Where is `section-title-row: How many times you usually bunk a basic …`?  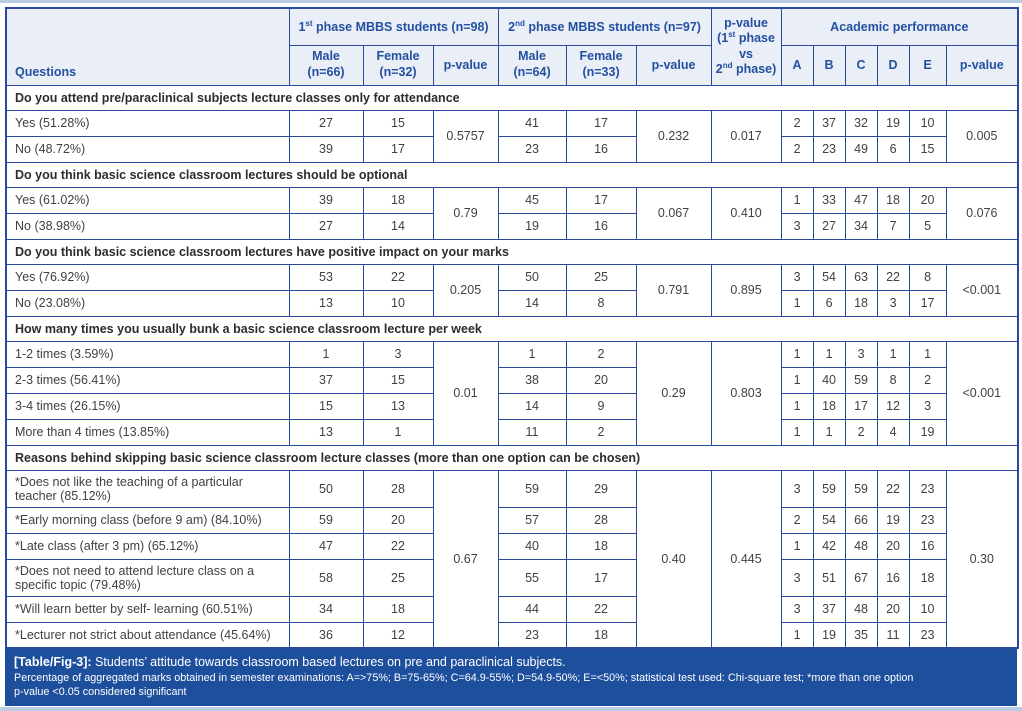
section-title-row: How many times you usually bunk a basic … is located at coordinates (512, 328).